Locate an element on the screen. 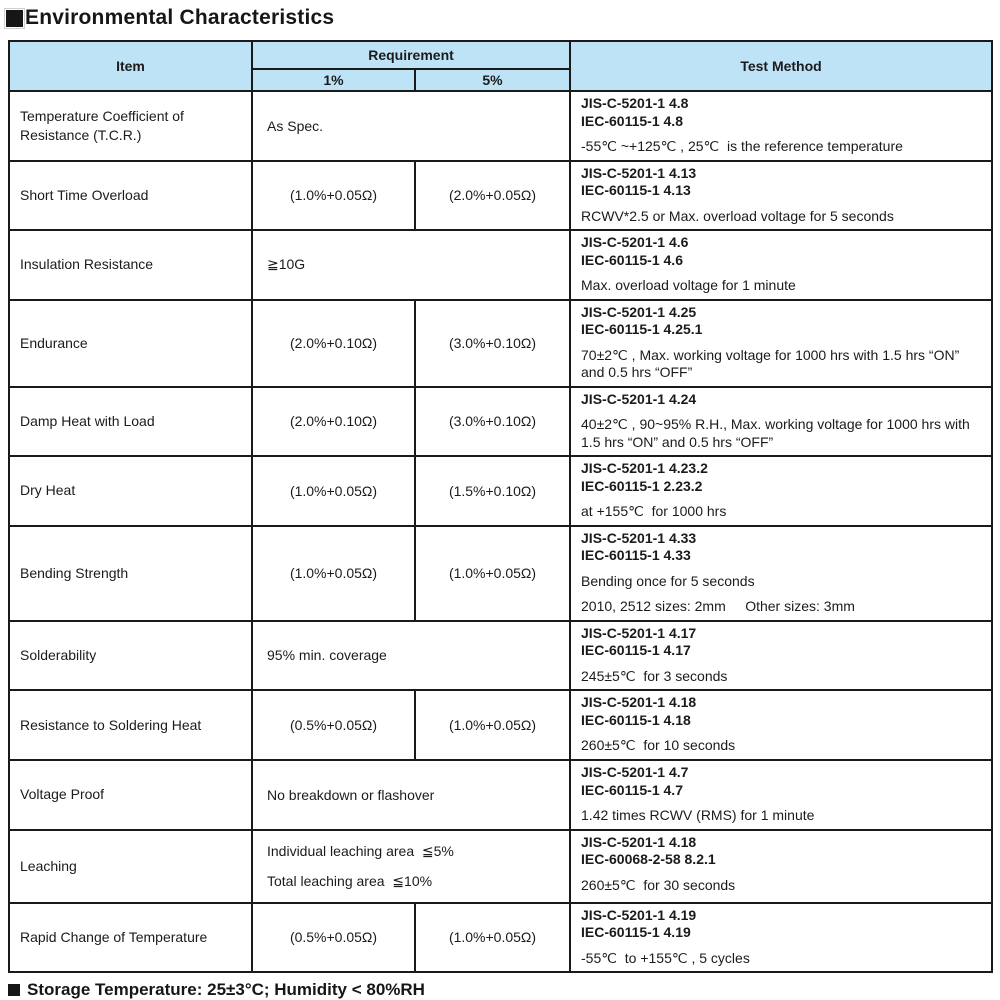  item-cell: Short Time Overload is located at coordinates (130, 195).